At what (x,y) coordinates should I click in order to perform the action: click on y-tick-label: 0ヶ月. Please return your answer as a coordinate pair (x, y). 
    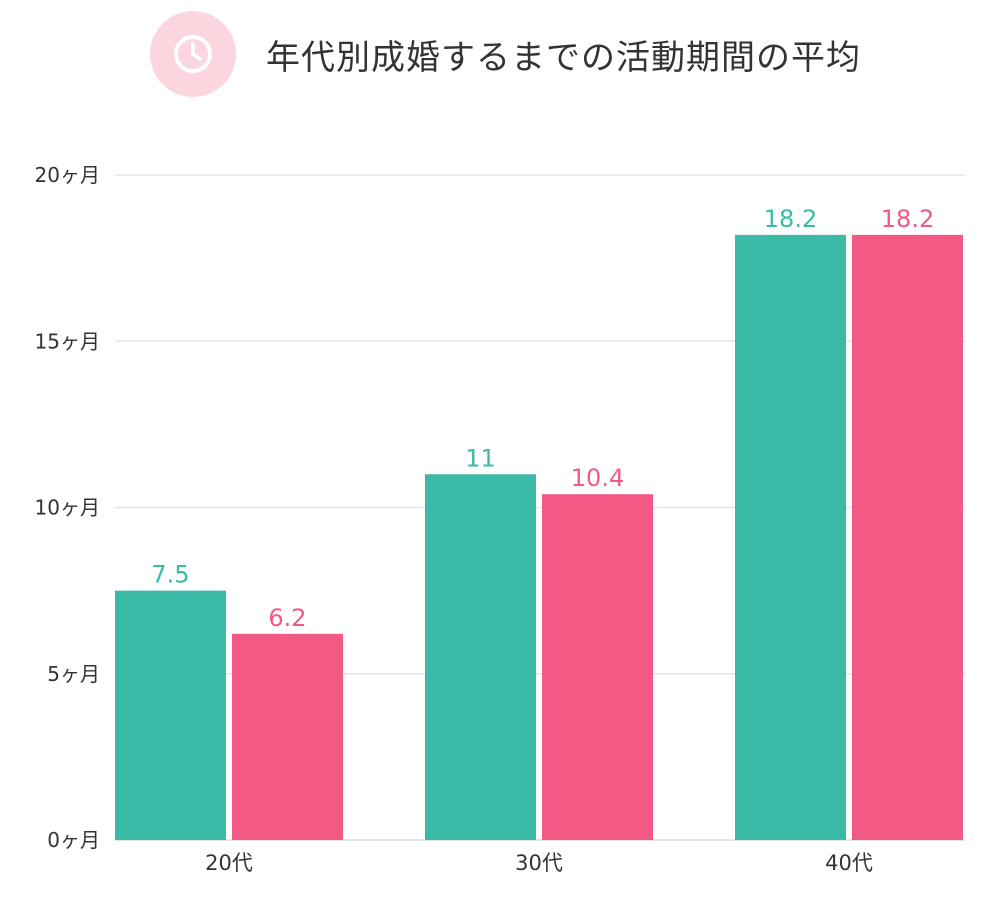
    Looking at the image, I should click on (73, 840).